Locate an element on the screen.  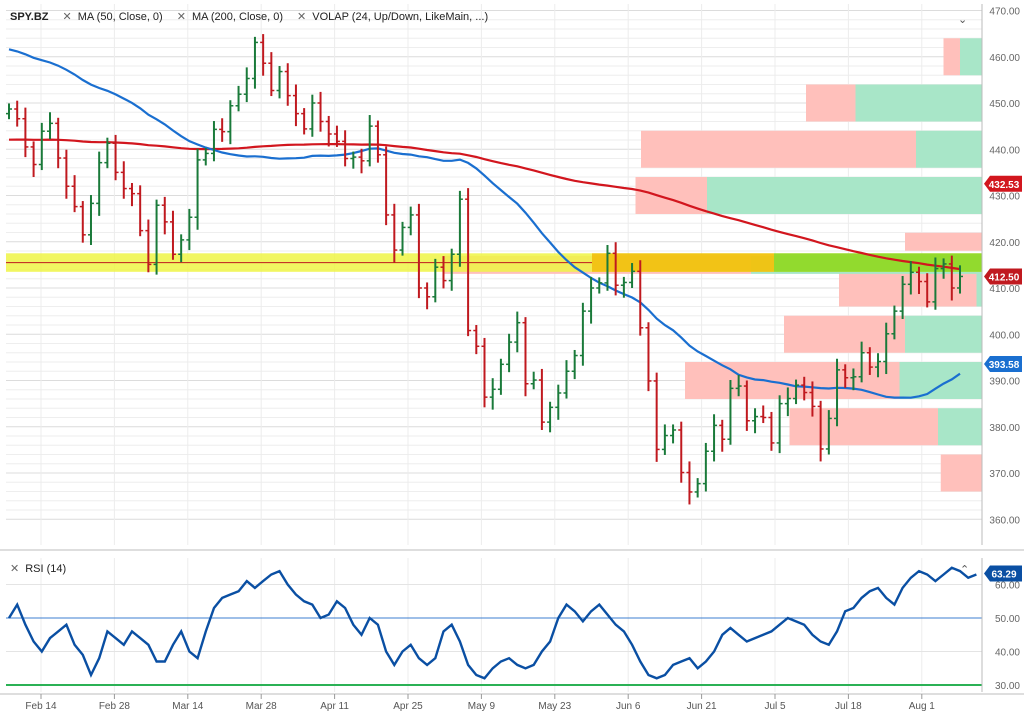
rsi-badge-value: 63.29 is located at coordinates (1003, 574).